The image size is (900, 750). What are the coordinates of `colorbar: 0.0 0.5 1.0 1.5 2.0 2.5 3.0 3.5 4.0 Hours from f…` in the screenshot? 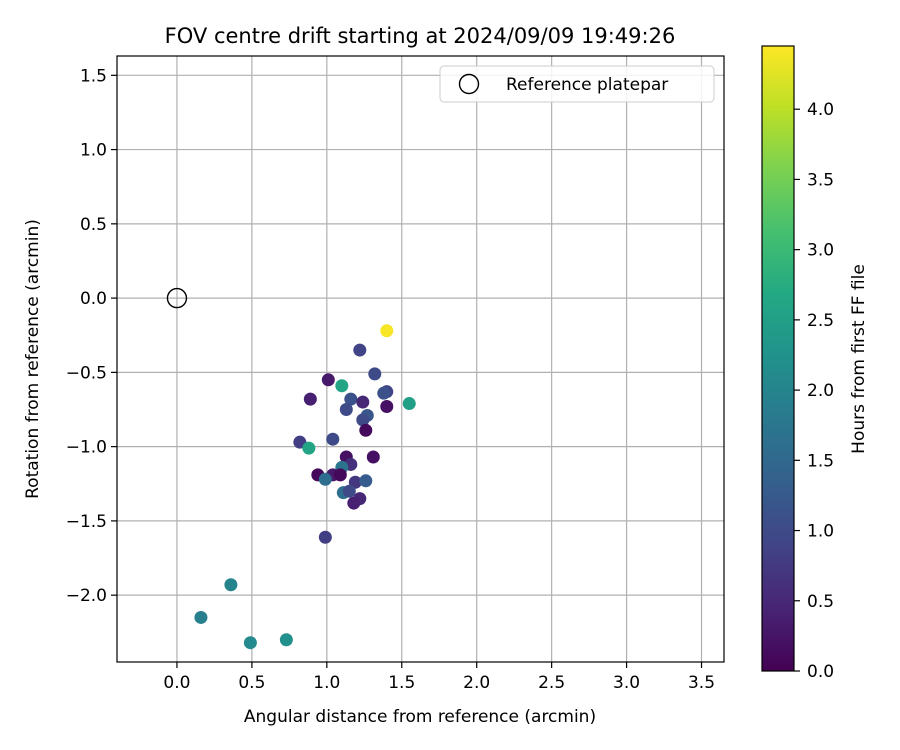 It's located at (815, 363).